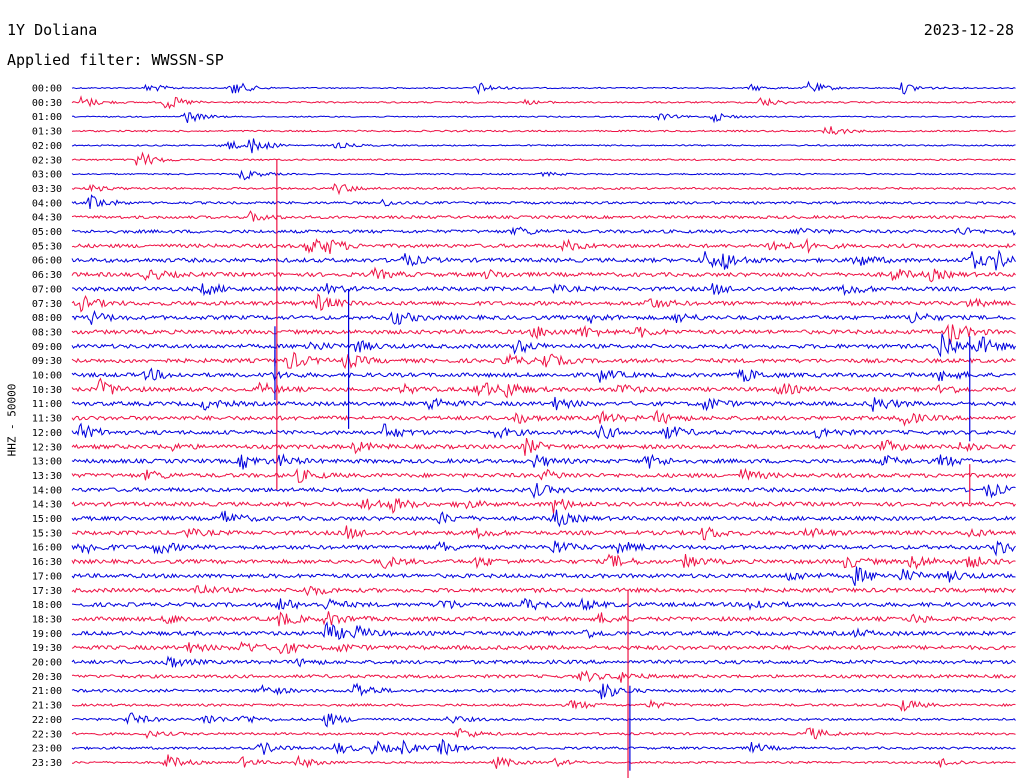  I want to click on row-time-label: 23:30, so click(47, 763).